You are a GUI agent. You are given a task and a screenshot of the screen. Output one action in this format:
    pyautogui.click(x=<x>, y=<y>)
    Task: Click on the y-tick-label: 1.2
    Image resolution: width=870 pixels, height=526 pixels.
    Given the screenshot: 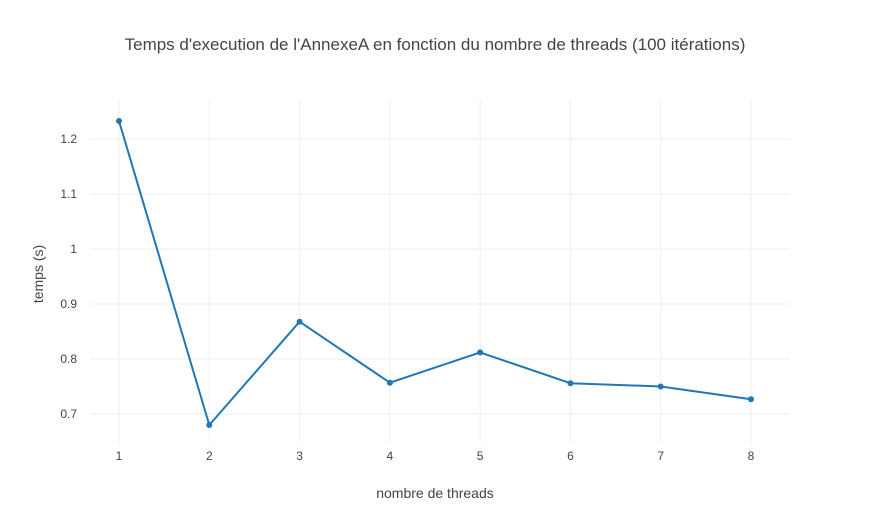 What is the action you would take?
    pyautogui.click(x=68, y=139)
    